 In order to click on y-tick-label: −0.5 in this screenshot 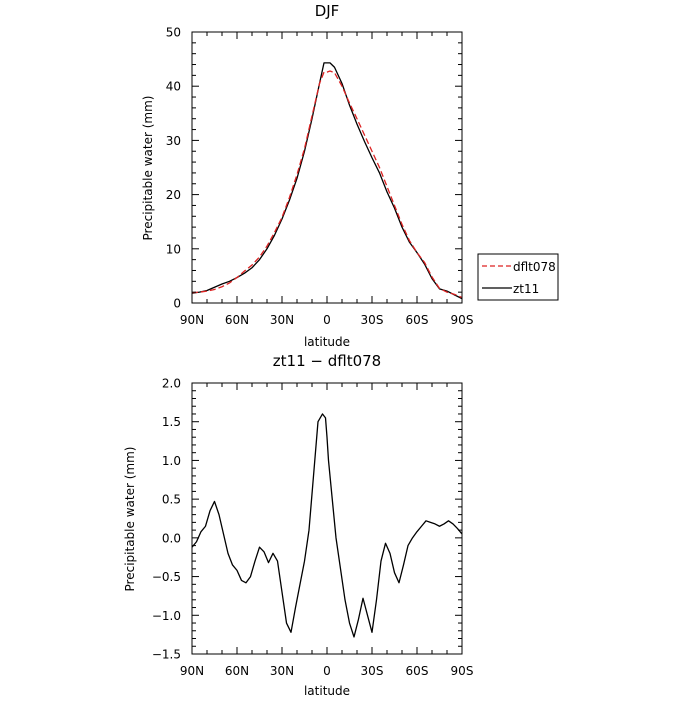, I will do `click(166, 577)`.